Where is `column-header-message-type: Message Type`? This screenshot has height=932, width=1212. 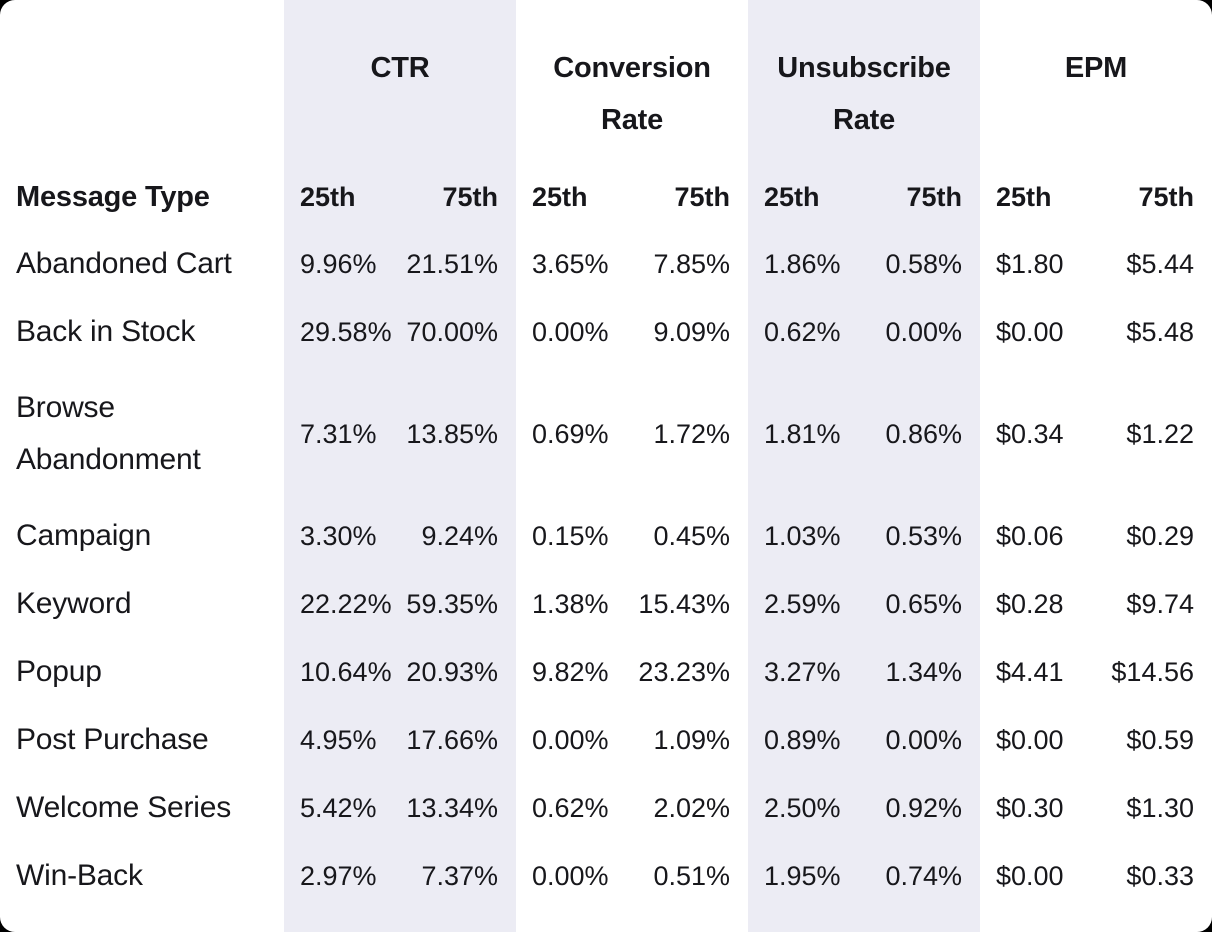
column-header-message-type: Message Type is located at coordinates (113, 196).